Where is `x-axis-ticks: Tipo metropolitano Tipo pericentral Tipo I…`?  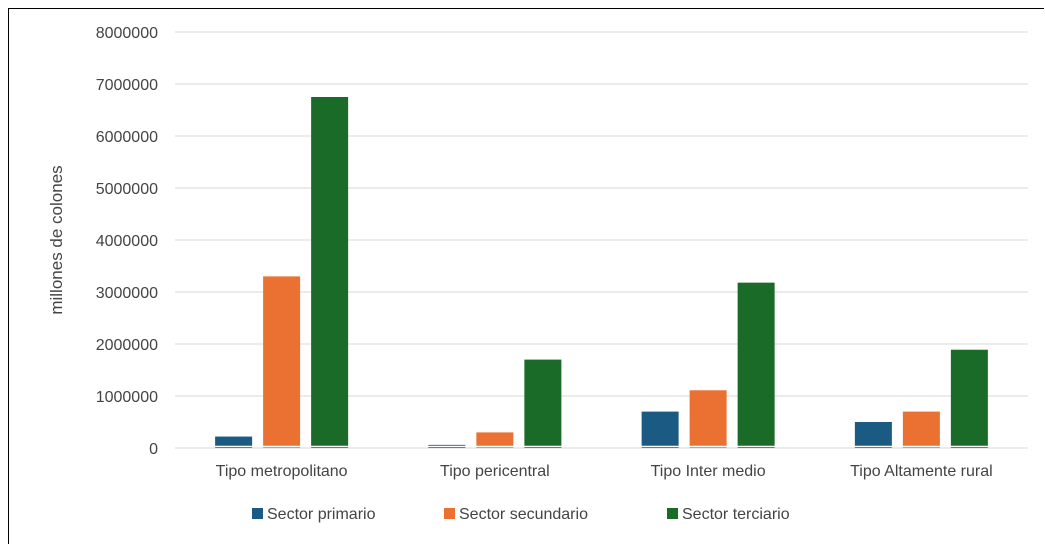
x-axis-ticks: Tipo metropolitano Tipo pericentral Tipo I… is located at coordinates (604, 471).